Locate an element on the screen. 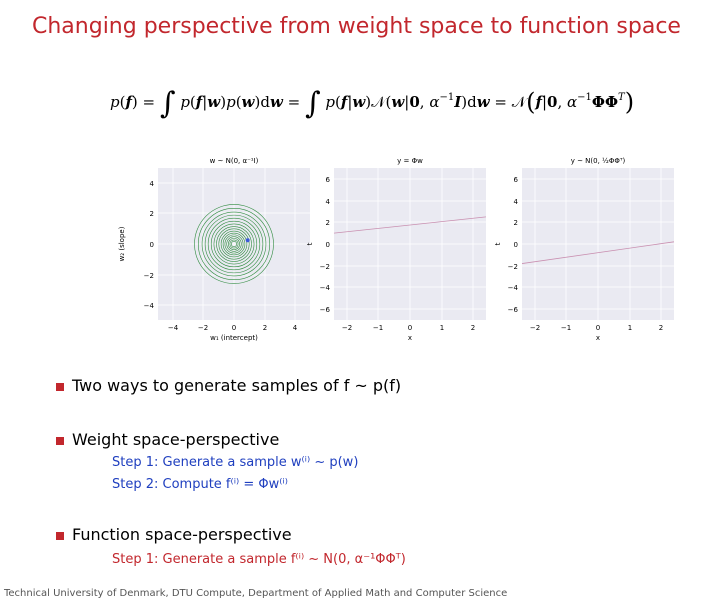 This screenshot has height=599, width=723. plot-function-sample: y ~ N(0, ½ΦΦᵀ) −2 −1 0 1 2 6 4 2 is located at coordinates (584, 249).